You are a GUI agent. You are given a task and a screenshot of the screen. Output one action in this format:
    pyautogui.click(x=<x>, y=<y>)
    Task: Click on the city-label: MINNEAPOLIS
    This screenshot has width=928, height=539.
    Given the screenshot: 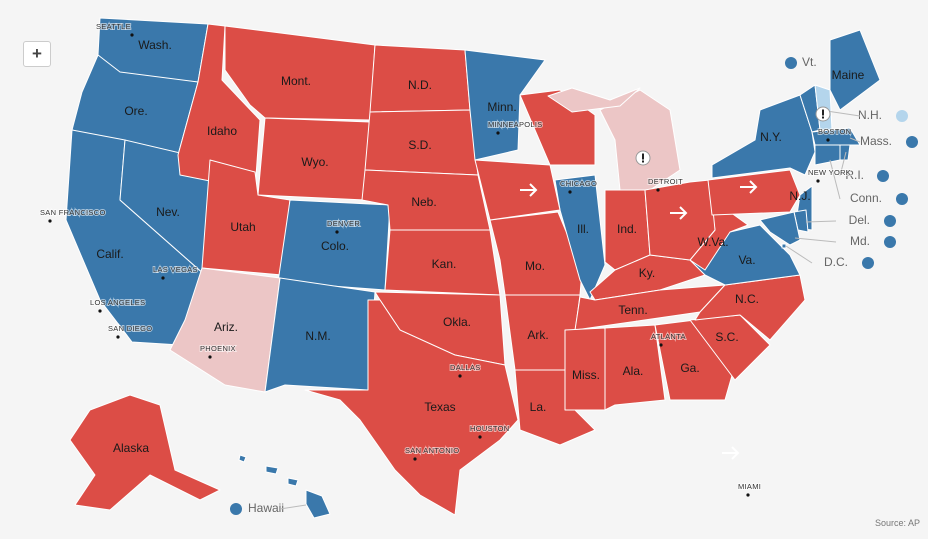 What is the action you would take?
    pyautogui.click(x=515, y=124)
    